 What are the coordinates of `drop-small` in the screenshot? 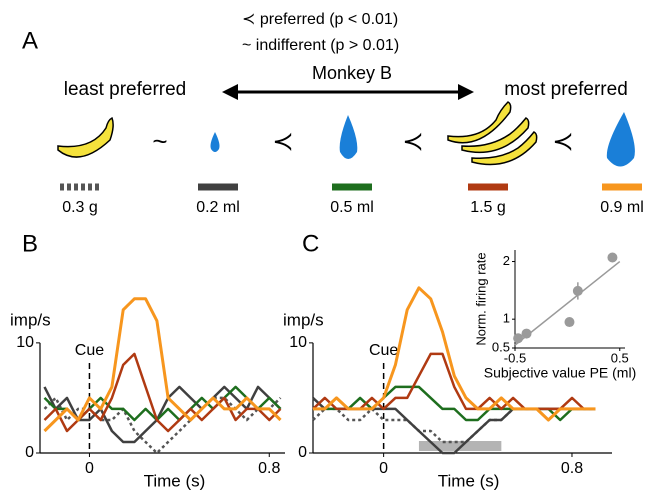 It's located at (215, 142).